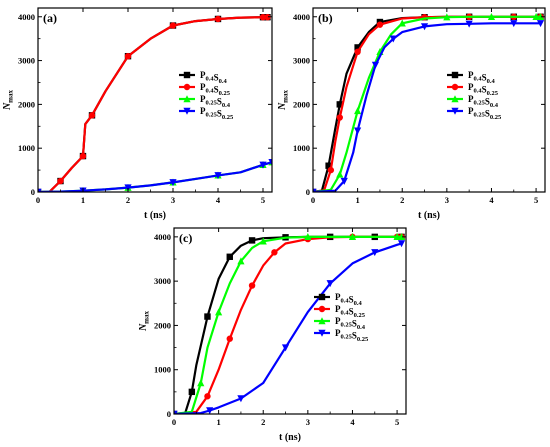  Describe the element at coordinates (301, 17) in the screenshot. I see `y-tick-label: 4000` at that location.